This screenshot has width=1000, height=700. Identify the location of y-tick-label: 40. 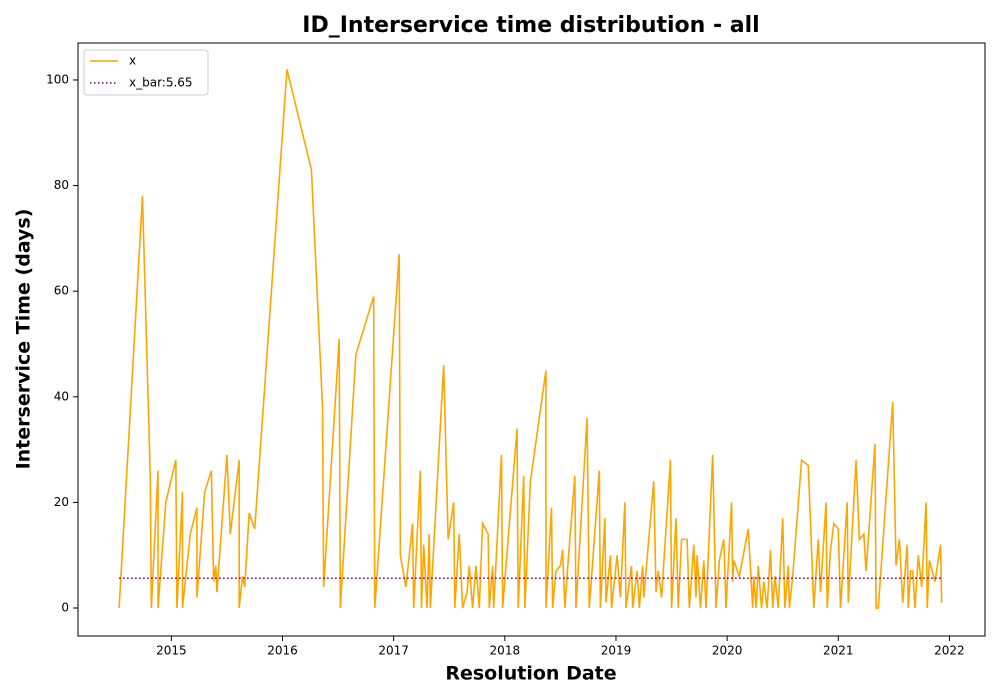
(61, 396).